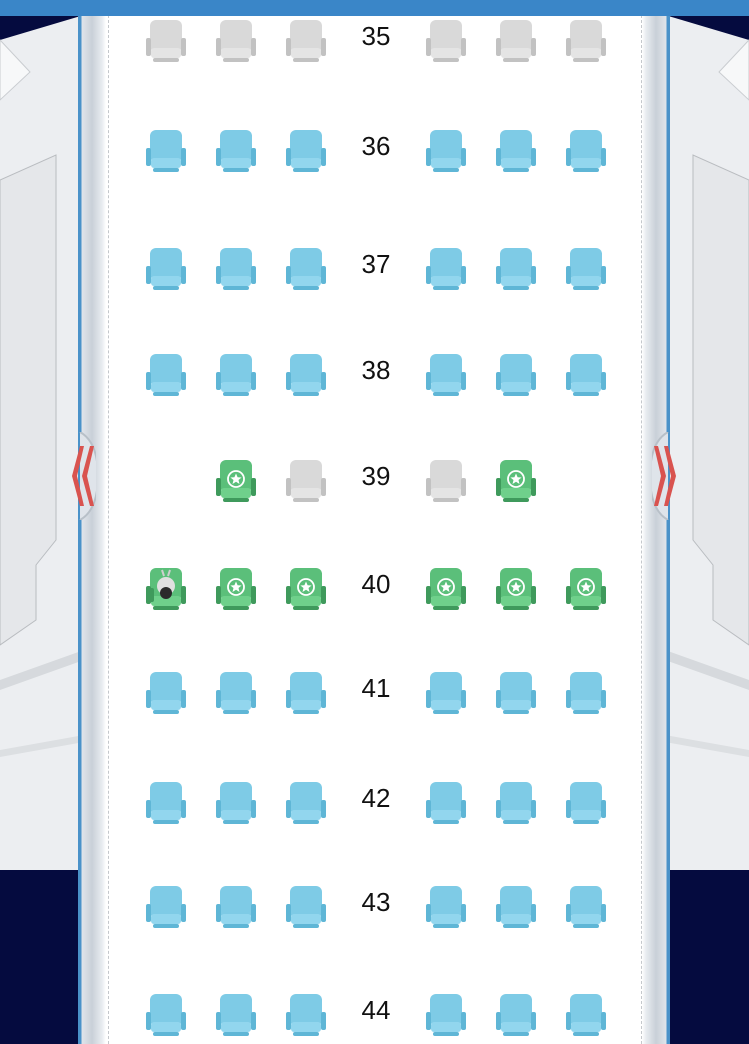 Image resolution: width=749 pixels, height=1044 pixels. I want to click on double-chevron-right-icon, so click(664, 476).